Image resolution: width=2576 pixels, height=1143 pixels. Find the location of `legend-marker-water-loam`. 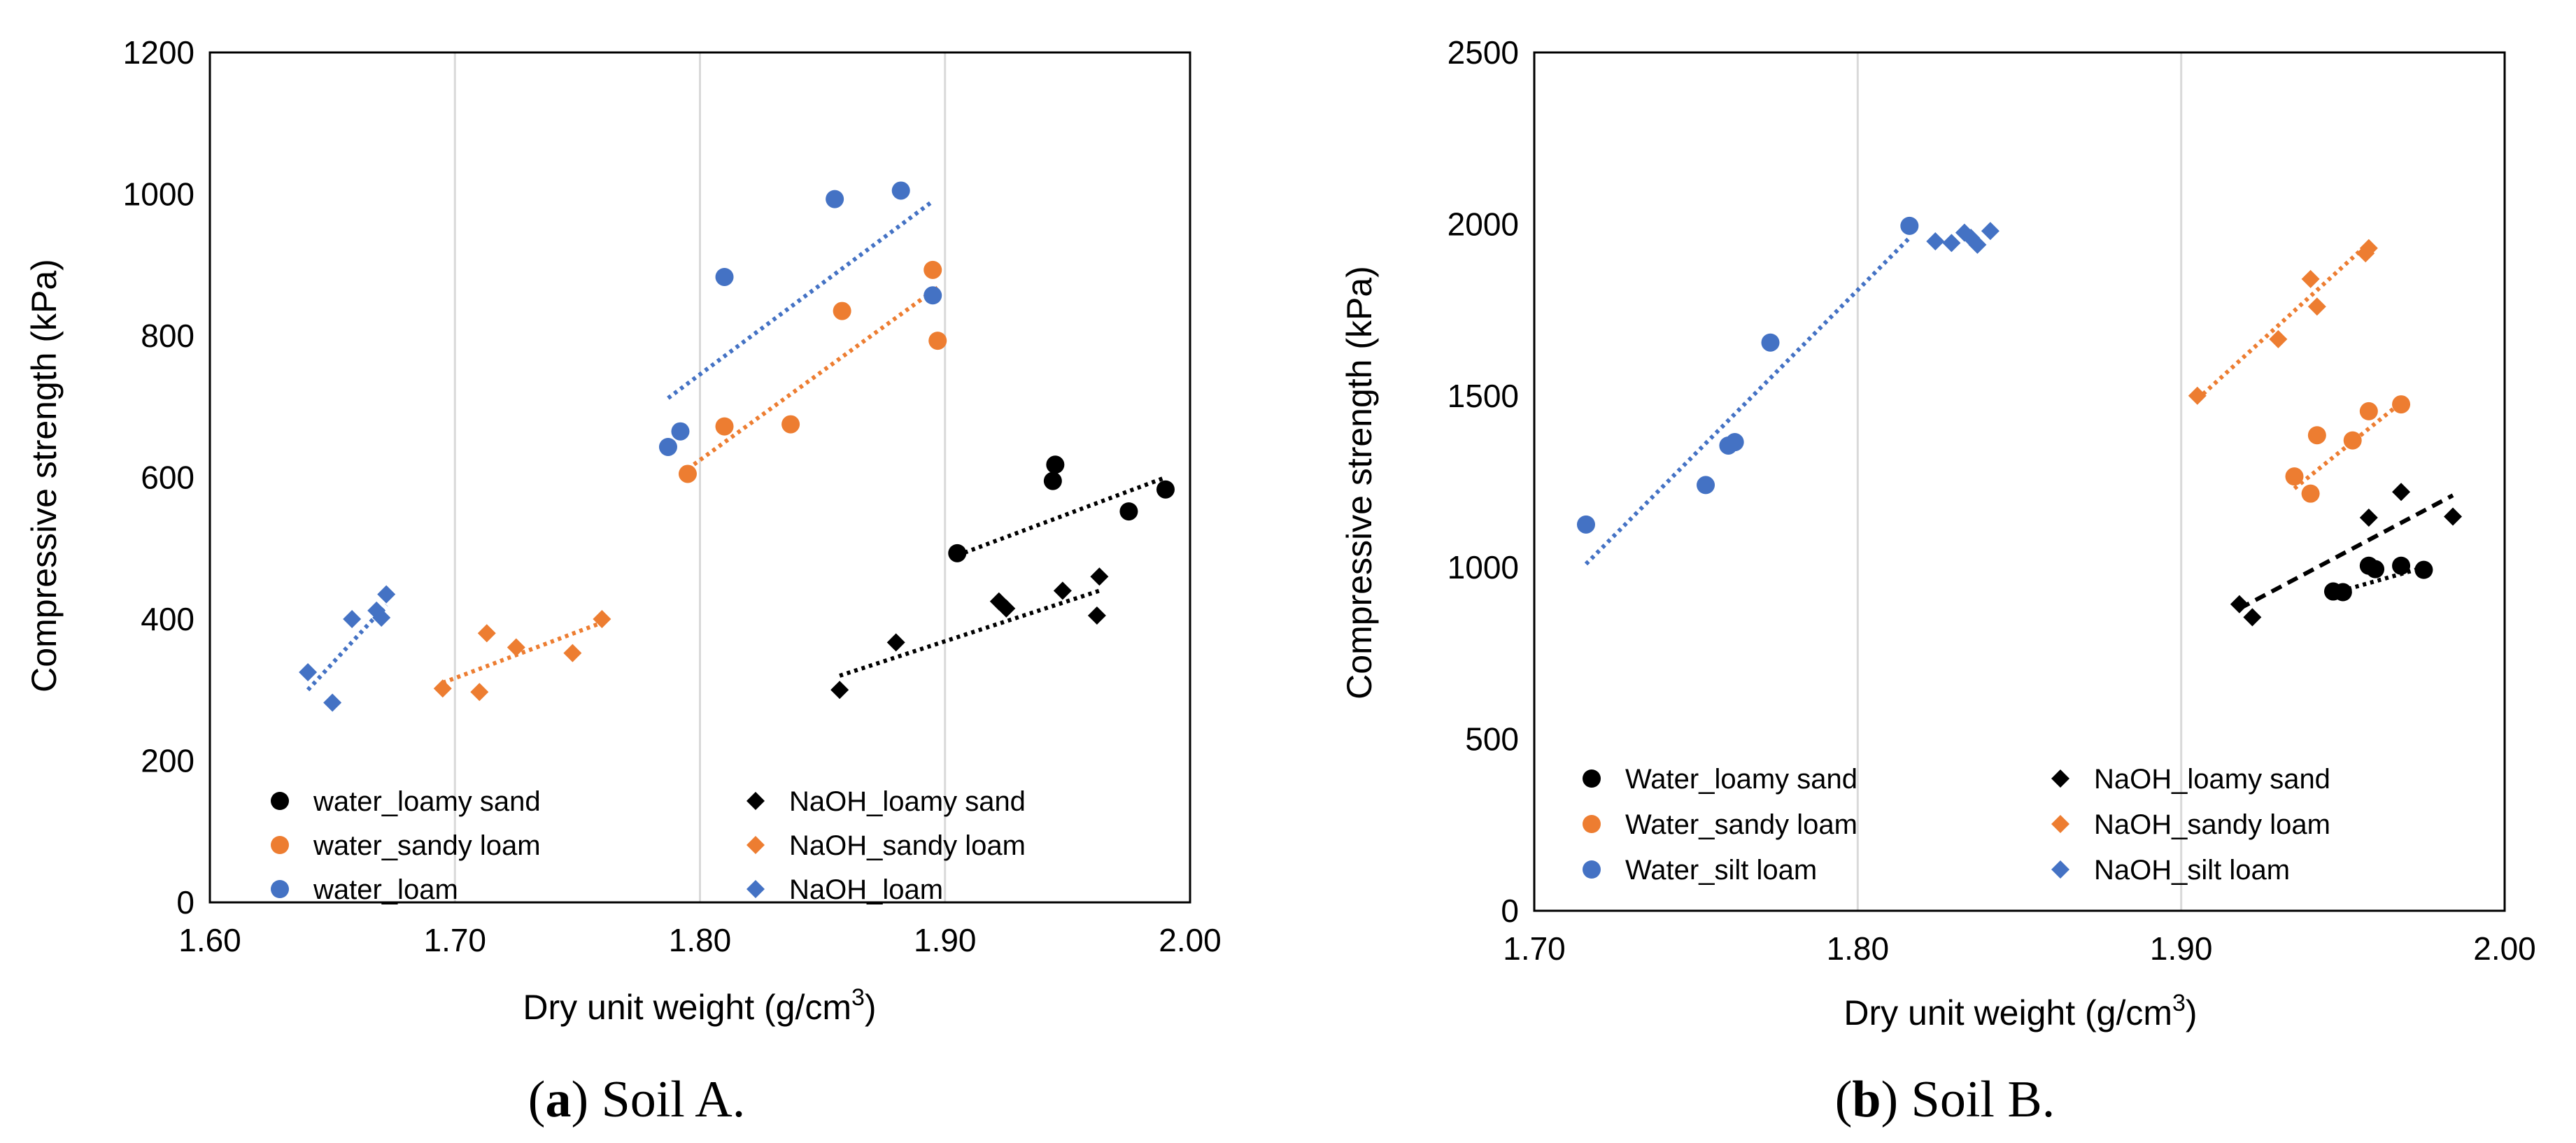

legend-marker-water-loam is located at coordinates (280, 889).